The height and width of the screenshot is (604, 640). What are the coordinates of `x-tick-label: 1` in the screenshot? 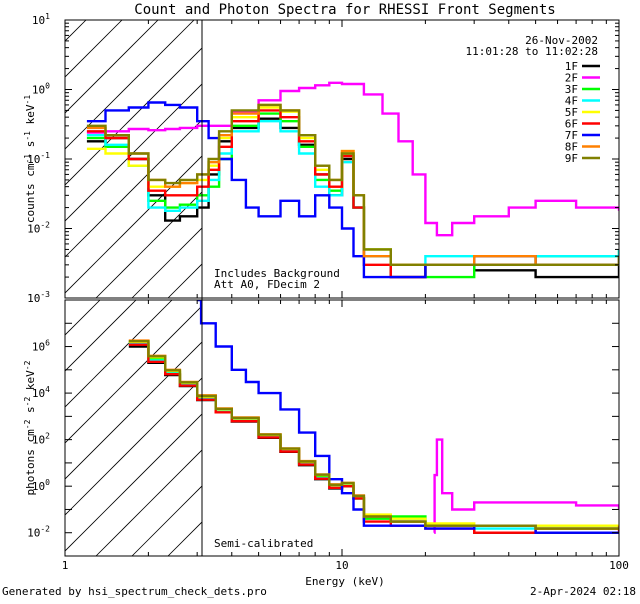 It's located at (65, 565).